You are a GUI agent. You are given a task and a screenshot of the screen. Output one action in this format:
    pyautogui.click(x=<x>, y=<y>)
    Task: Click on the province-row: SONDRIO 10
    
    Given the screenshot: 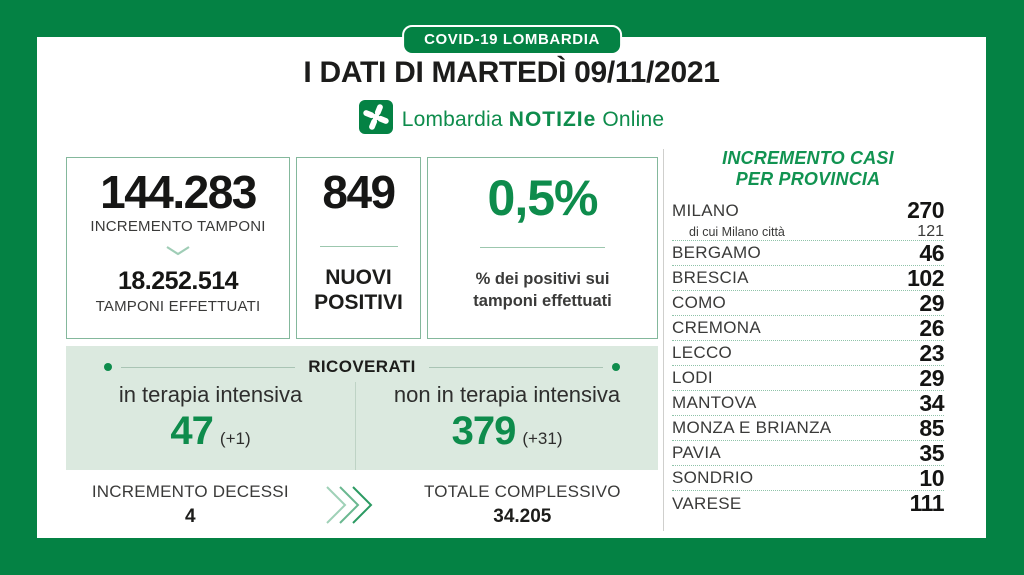 What is the action you would take?
    pyautogui.click(x=808, y=477)
    